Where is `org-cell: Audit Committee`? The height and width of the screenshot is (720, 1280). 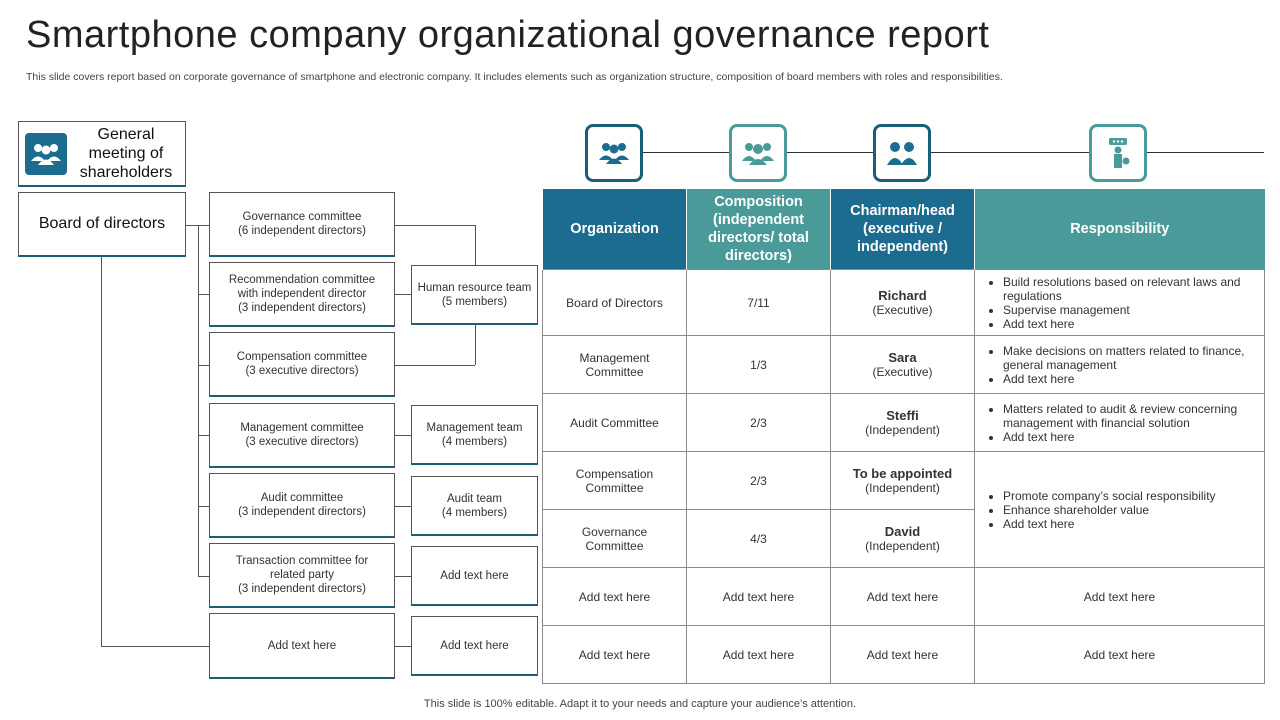
org-cell: Audit Committee is located at coordinates (614, 422).